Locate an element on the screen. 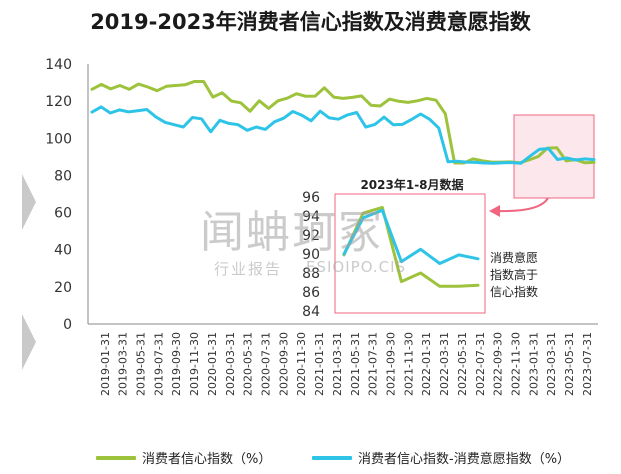 This screenshot has height=474, width=621. inset-y-tick-label: 86 is located at coordinates (311, 293).